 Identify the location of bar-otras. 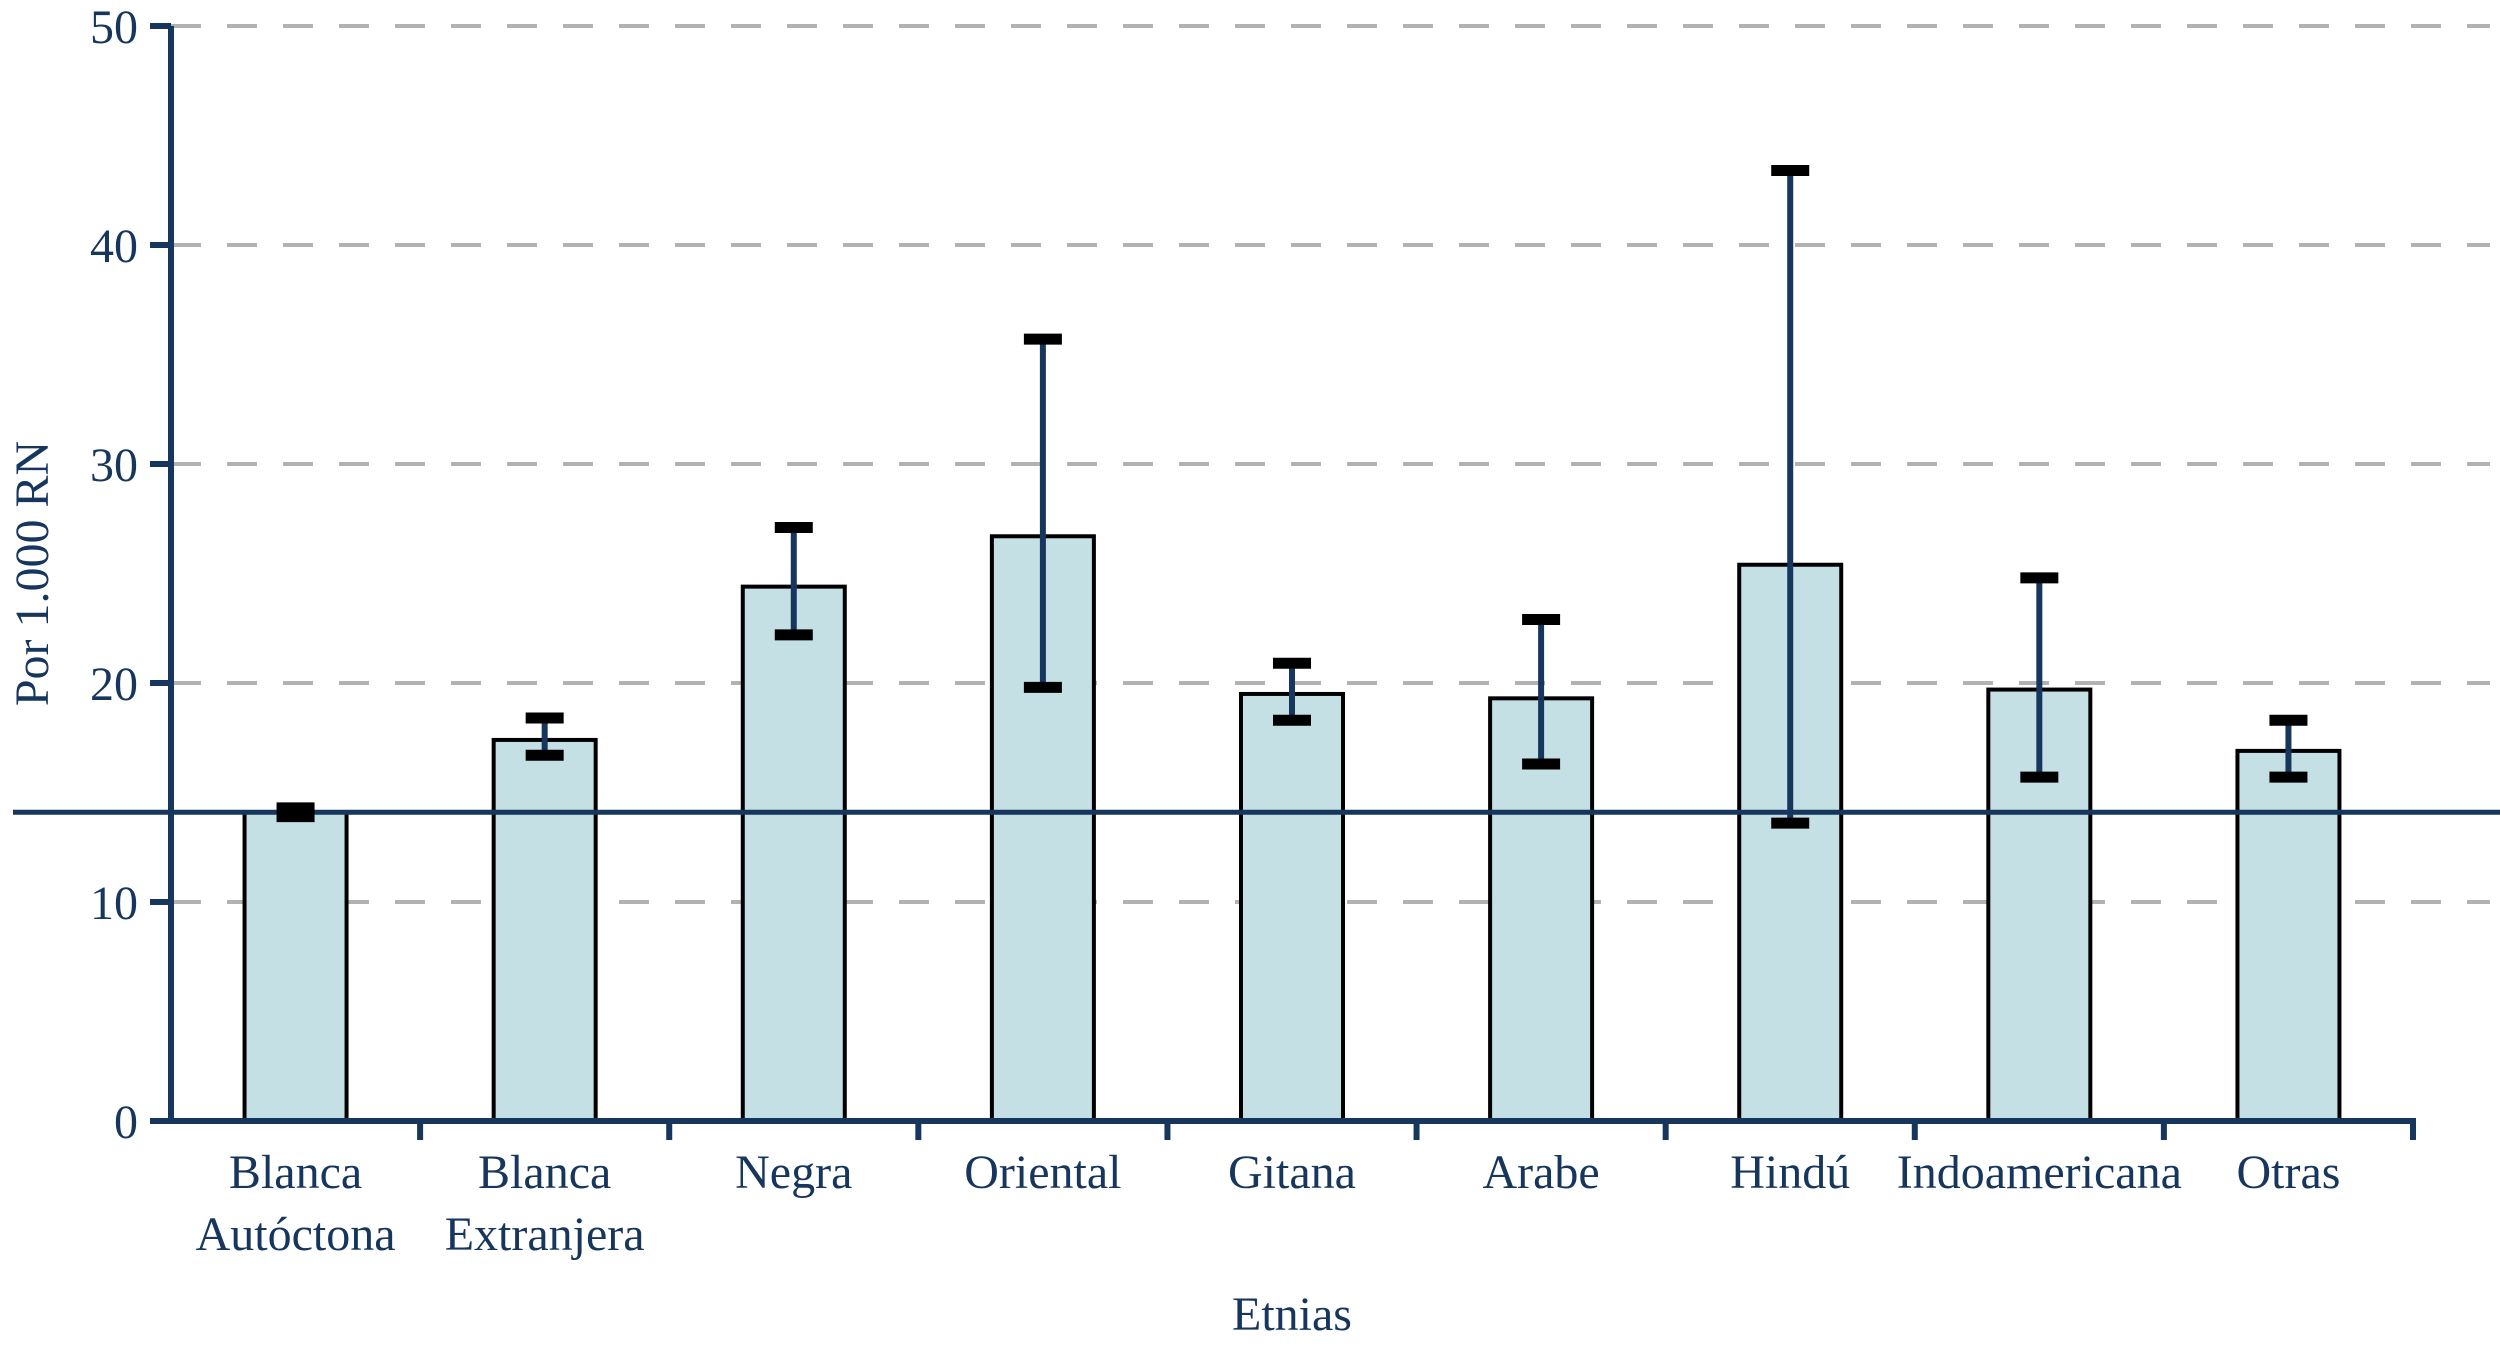
(2288, 935).